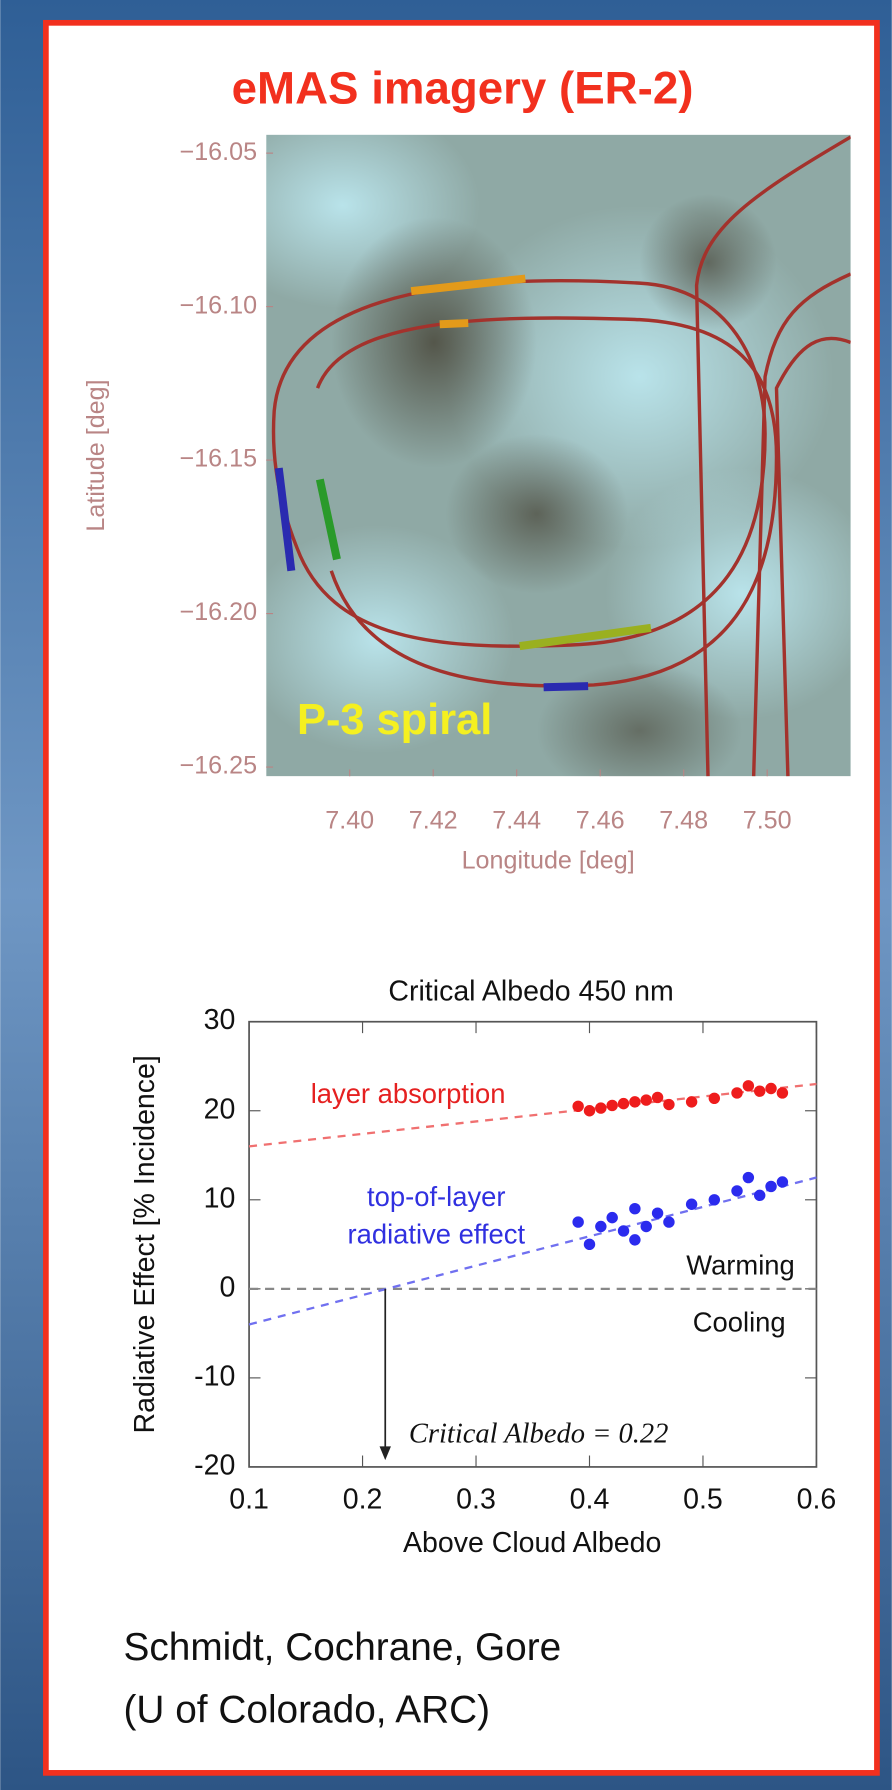 The width and height of the screenshot is (892, 1790). I want to click on x-tick-label: 0.1, so click(249, 1500).